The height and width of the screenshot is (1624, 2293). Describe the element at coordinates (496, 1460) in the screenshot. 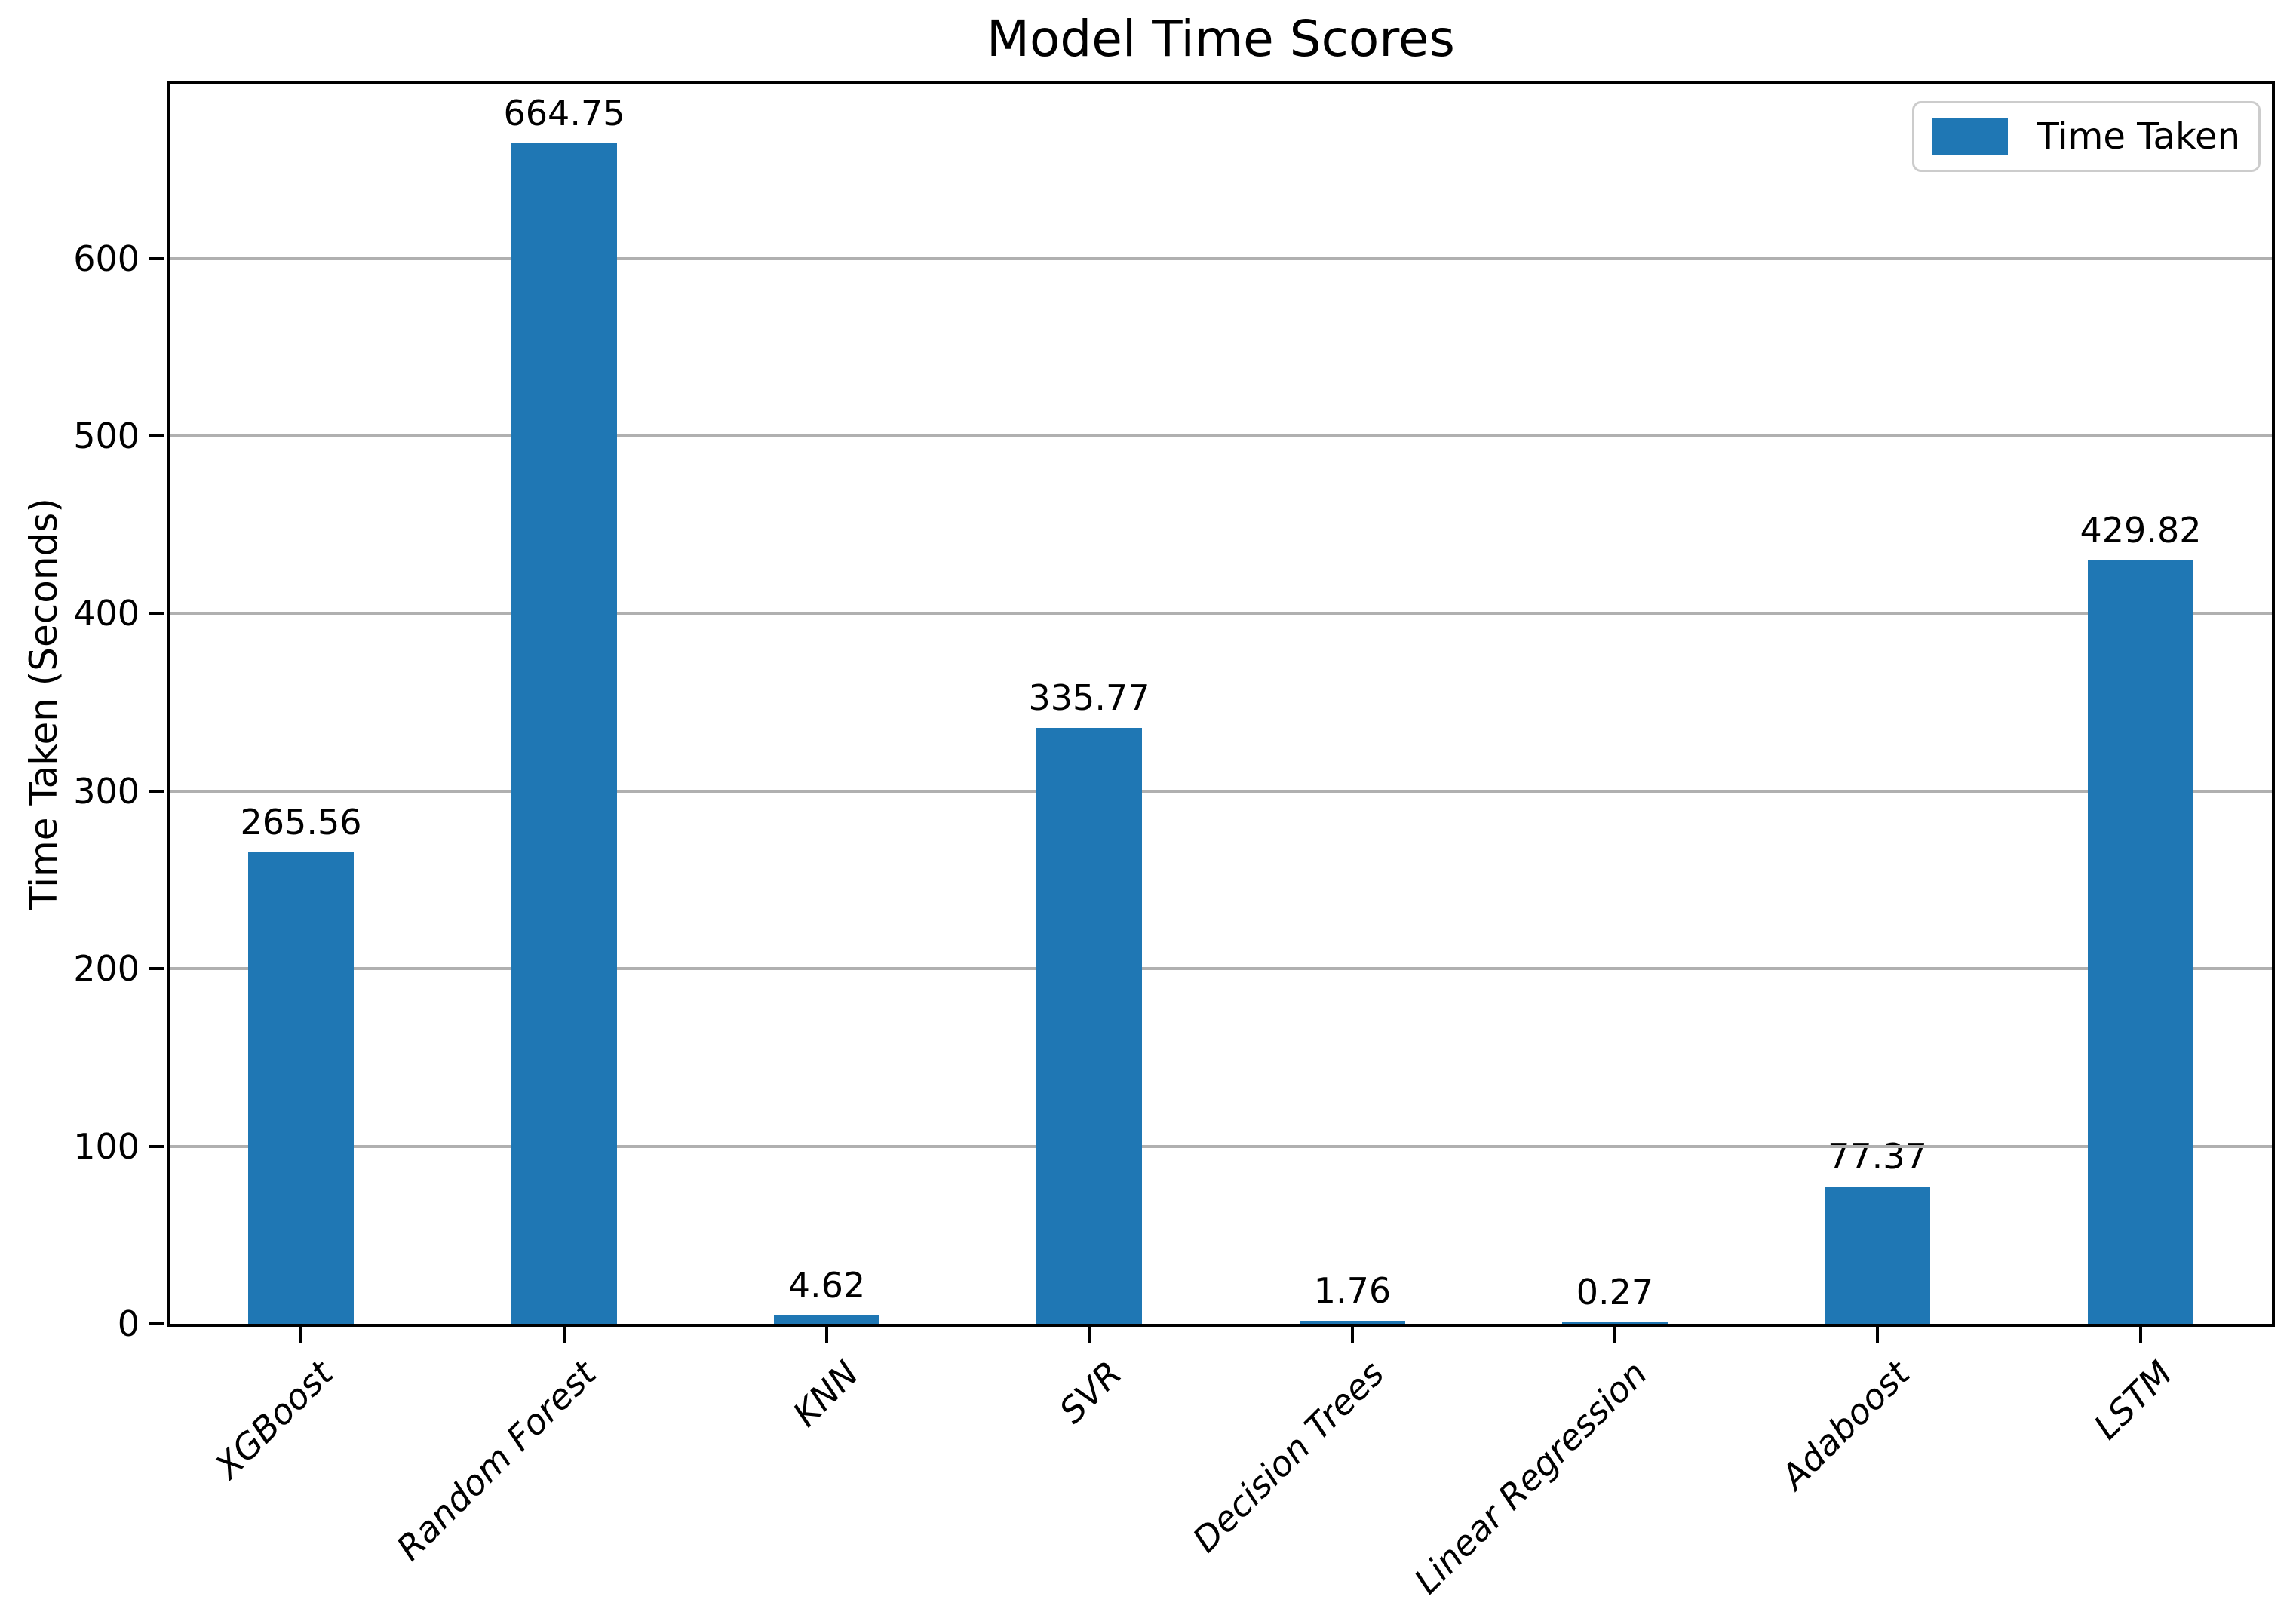

I see `x-tick-label: Random Forest` at that location.